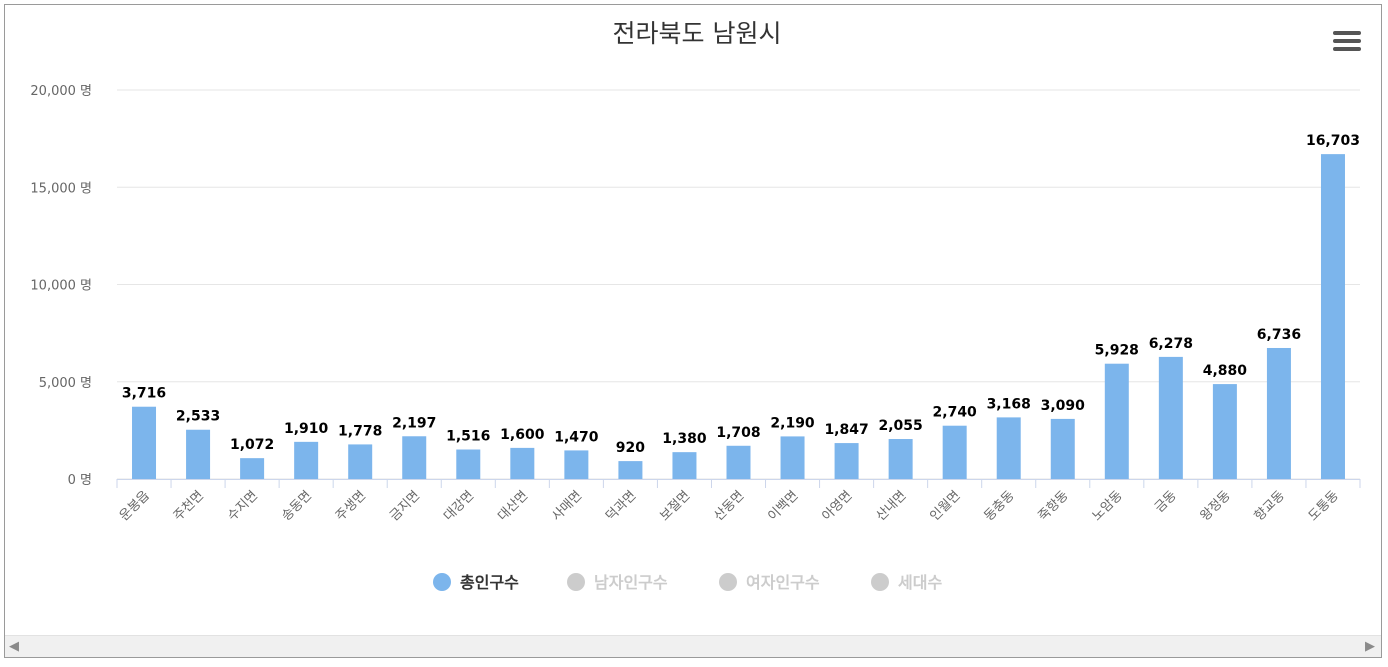 The height and width of the screenshot is (667, 1388). What do you see at coordinates (306, 429) in the screenshot?
I see `data-label: 1,910` at bounding box center [306, 429].